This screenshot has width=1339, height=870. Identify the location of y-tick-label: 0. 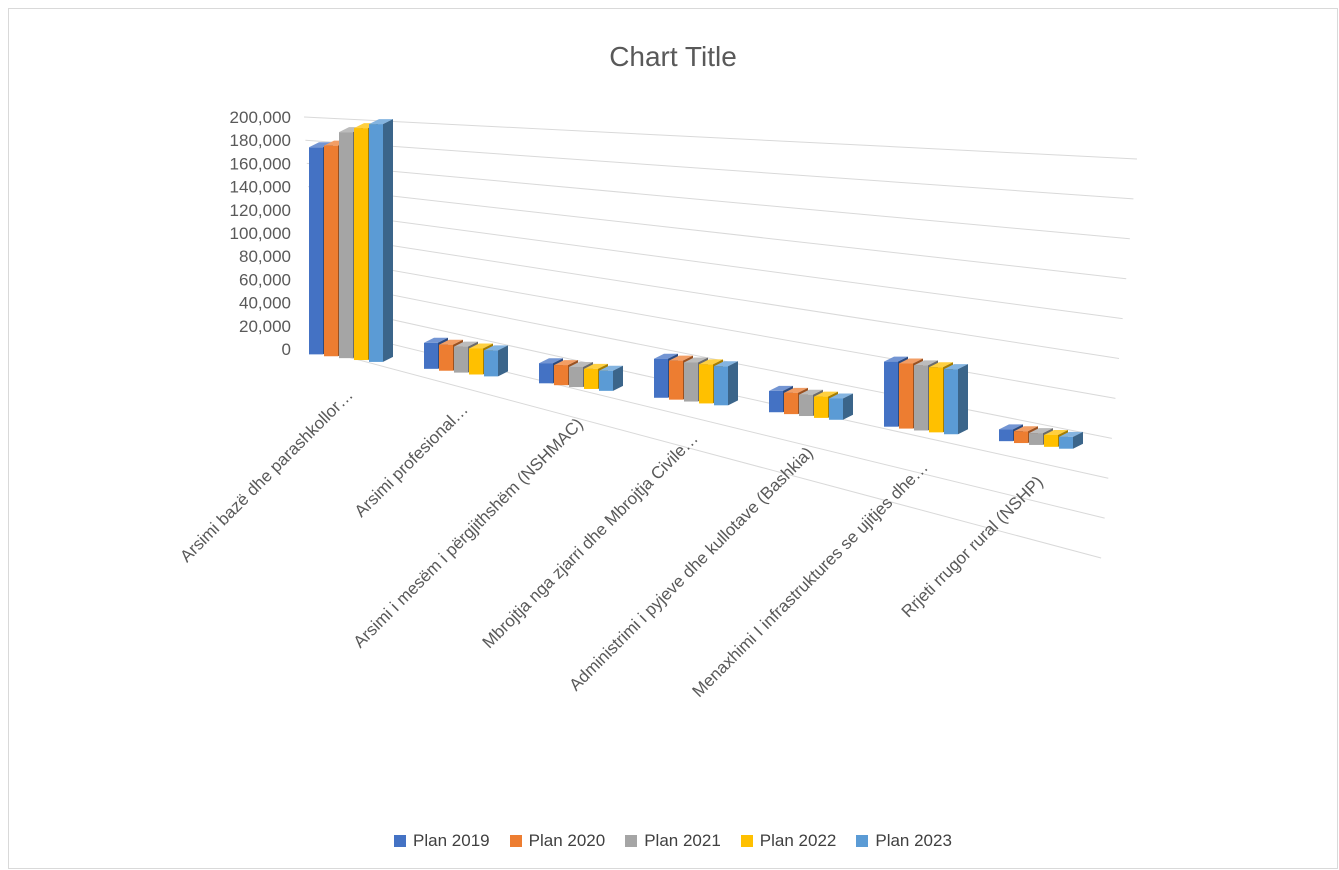
(286, 349).